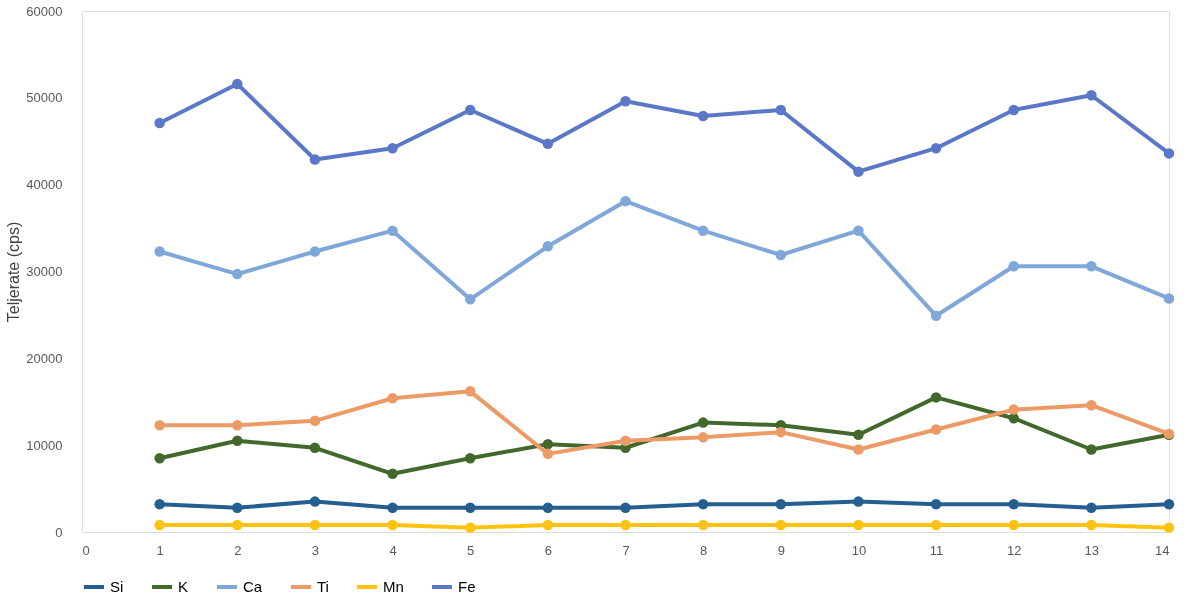 The width and height of the screenshot is (1201, 614). What do you see at coordinates (59, 532) in the screenshot?
I see `y-tick-label: 0` at bounding box center [59, 532].